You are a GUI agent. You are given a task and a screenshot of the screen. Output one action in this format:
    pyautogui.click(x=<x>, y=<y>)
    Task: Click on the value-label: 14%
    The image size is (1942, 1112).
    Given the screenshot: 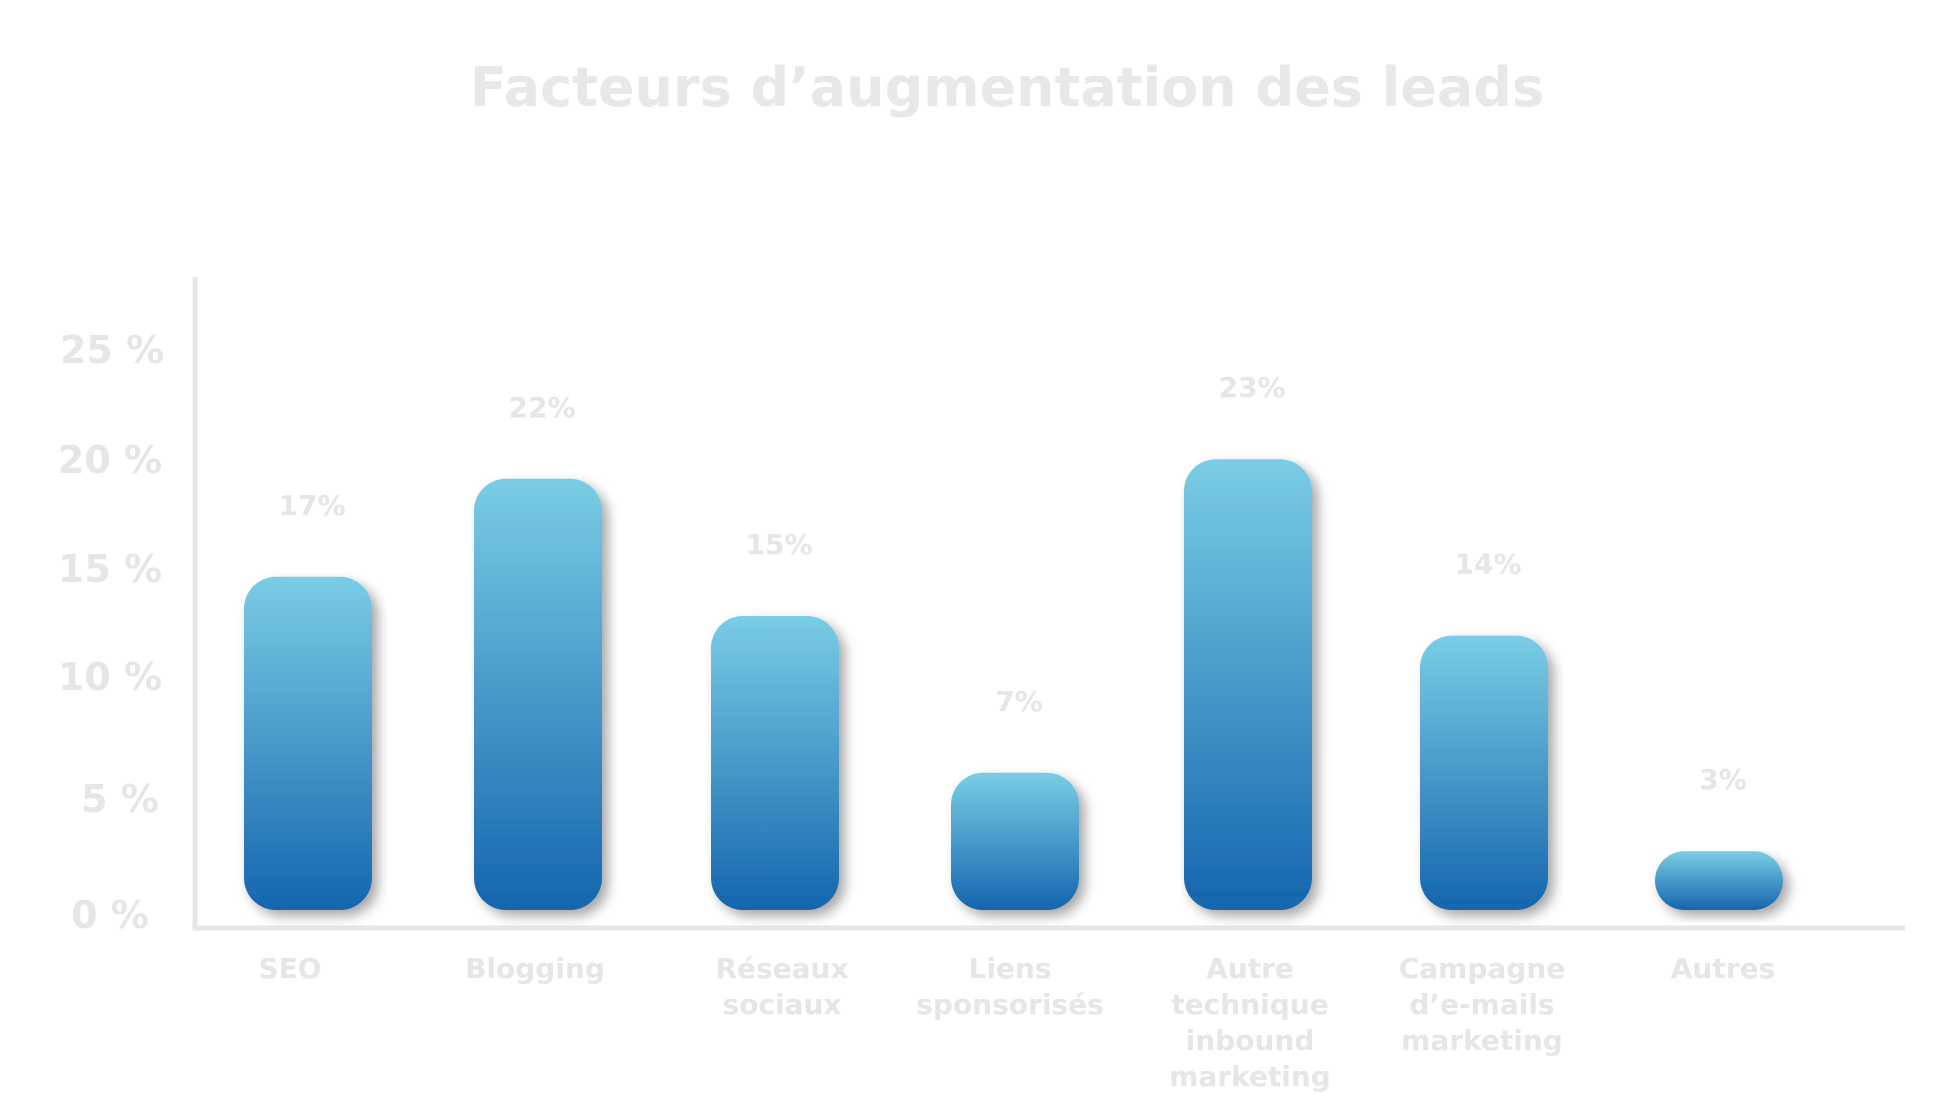 What is the action you would take?
    pyautogui.click(x=1487, y=564)
    